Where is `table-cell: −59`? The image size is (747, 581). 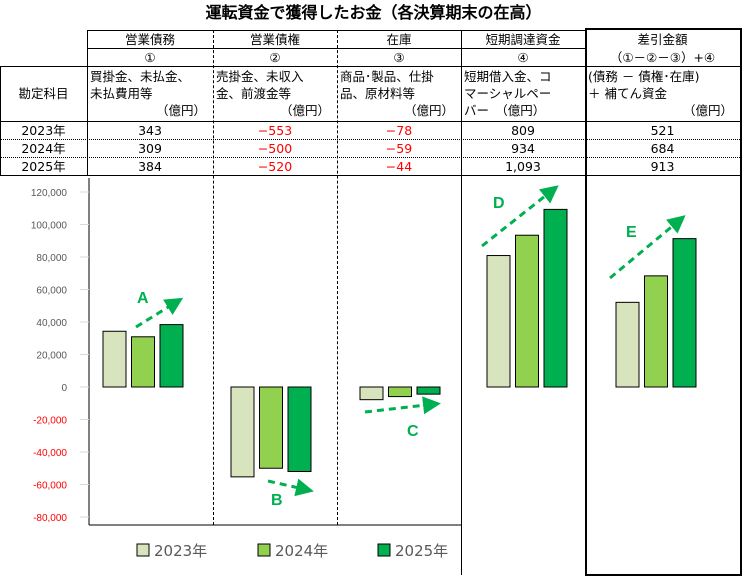 table-cell: −59 is located at coordinates (399, 148).